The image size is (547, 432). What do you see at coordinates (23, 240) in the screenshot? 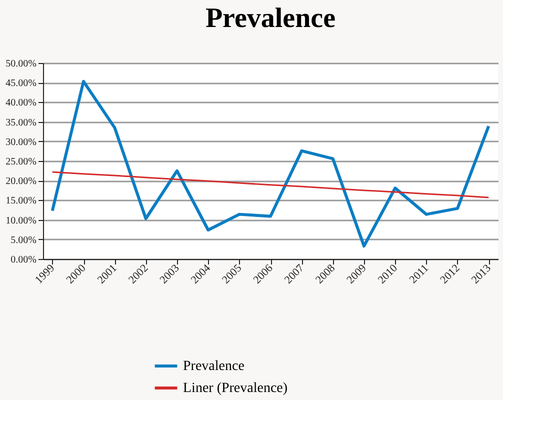
I see `y-tick-label: 5.00%` at bounding box center [23, 240].